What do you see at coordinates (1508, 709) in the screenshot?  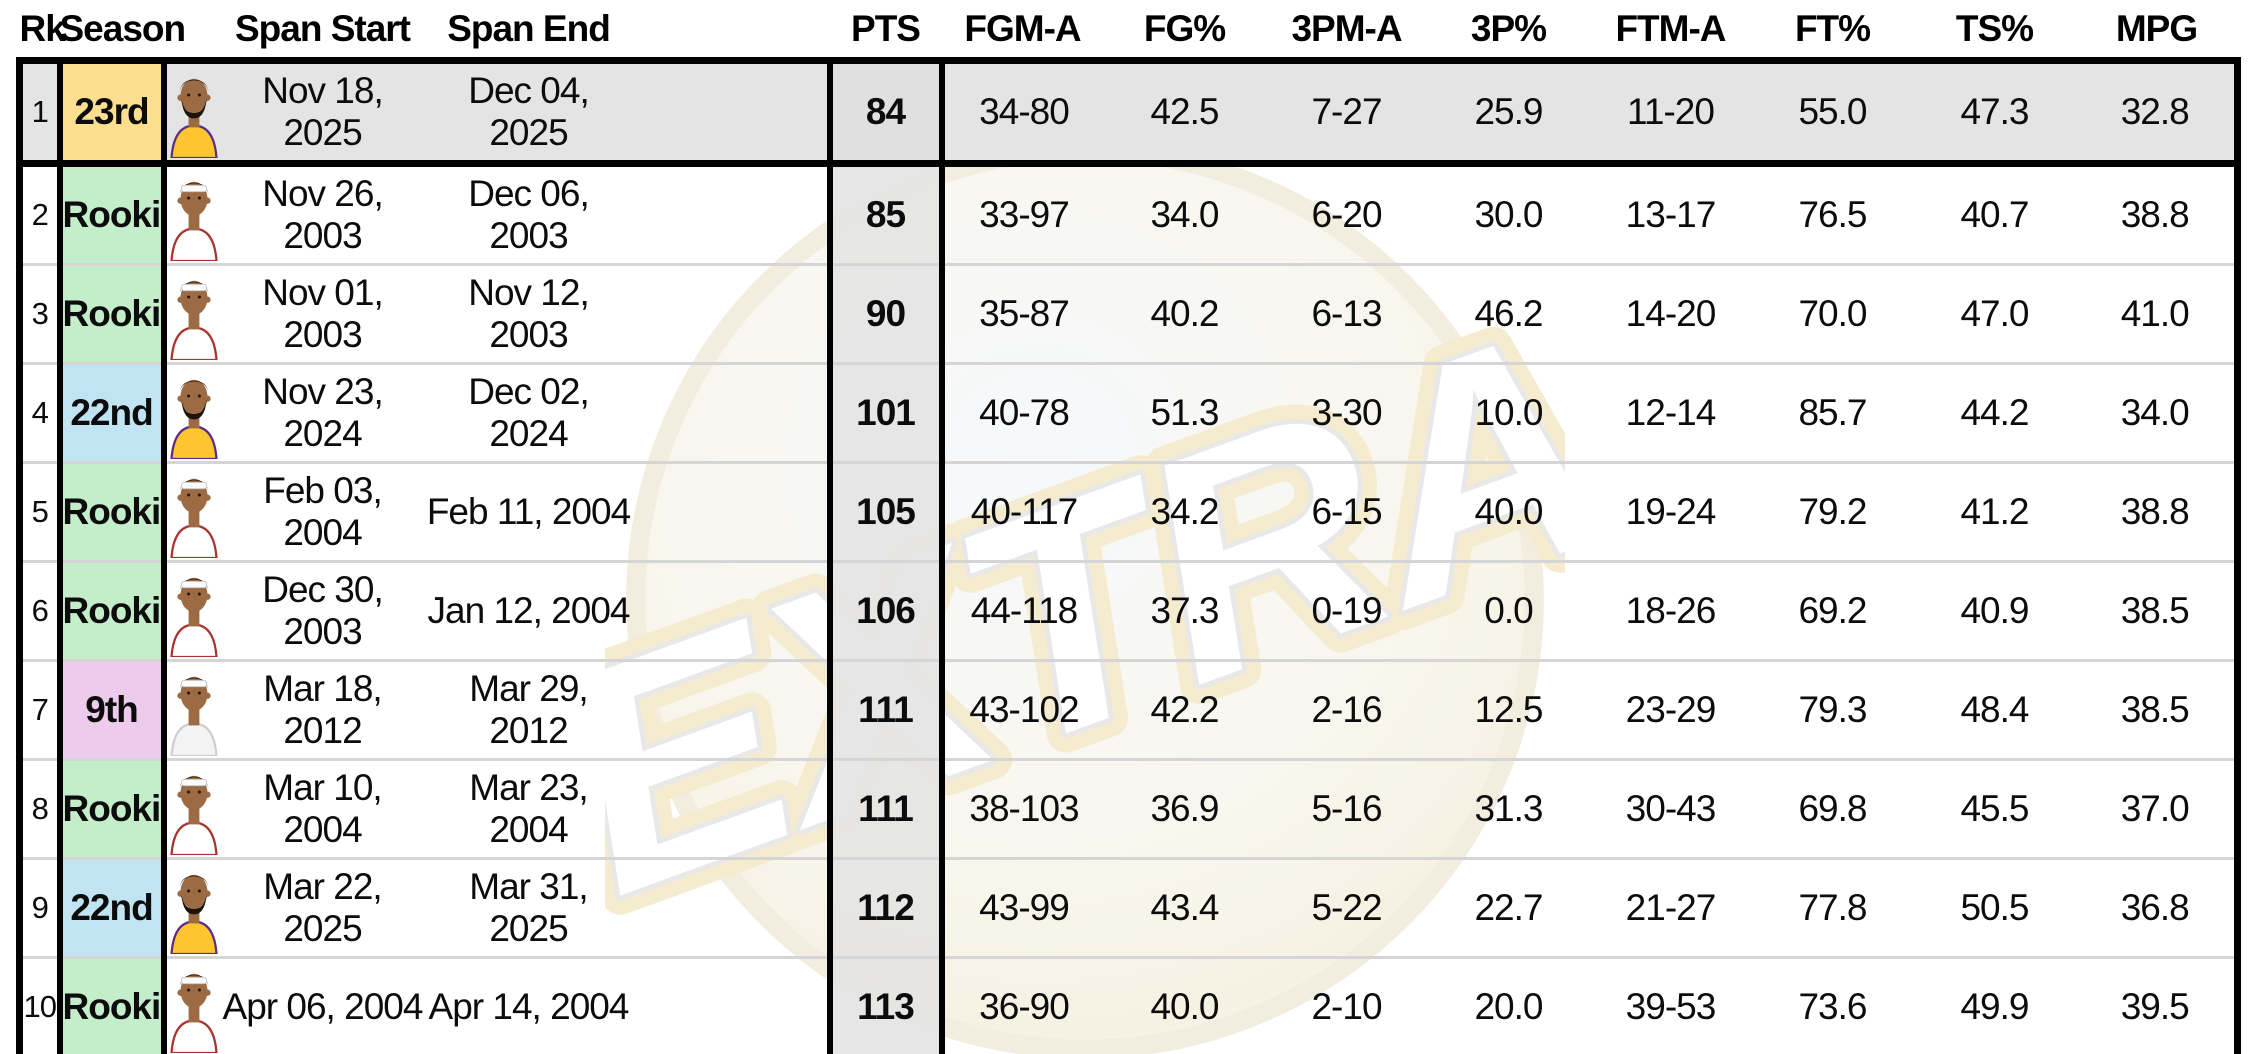 I see `3ppct-cell: 12.5` at bounding box center [1508, 709].